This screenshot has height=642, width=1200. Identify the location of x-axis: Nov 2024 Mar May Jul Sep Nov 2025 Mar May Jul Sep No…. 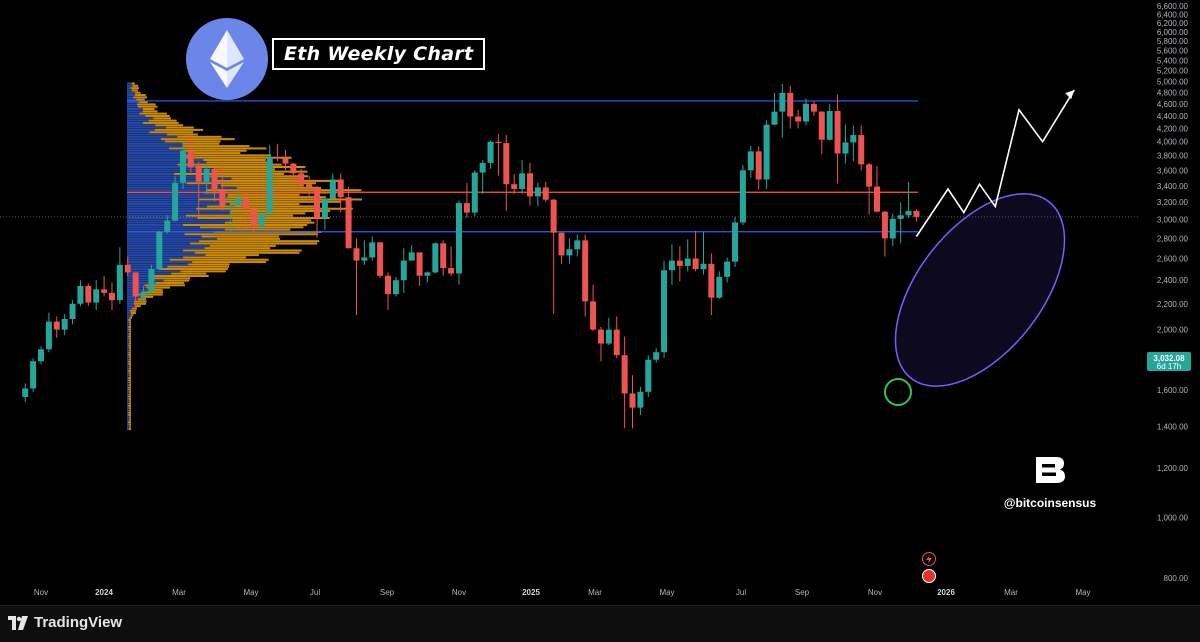
(562, 592).